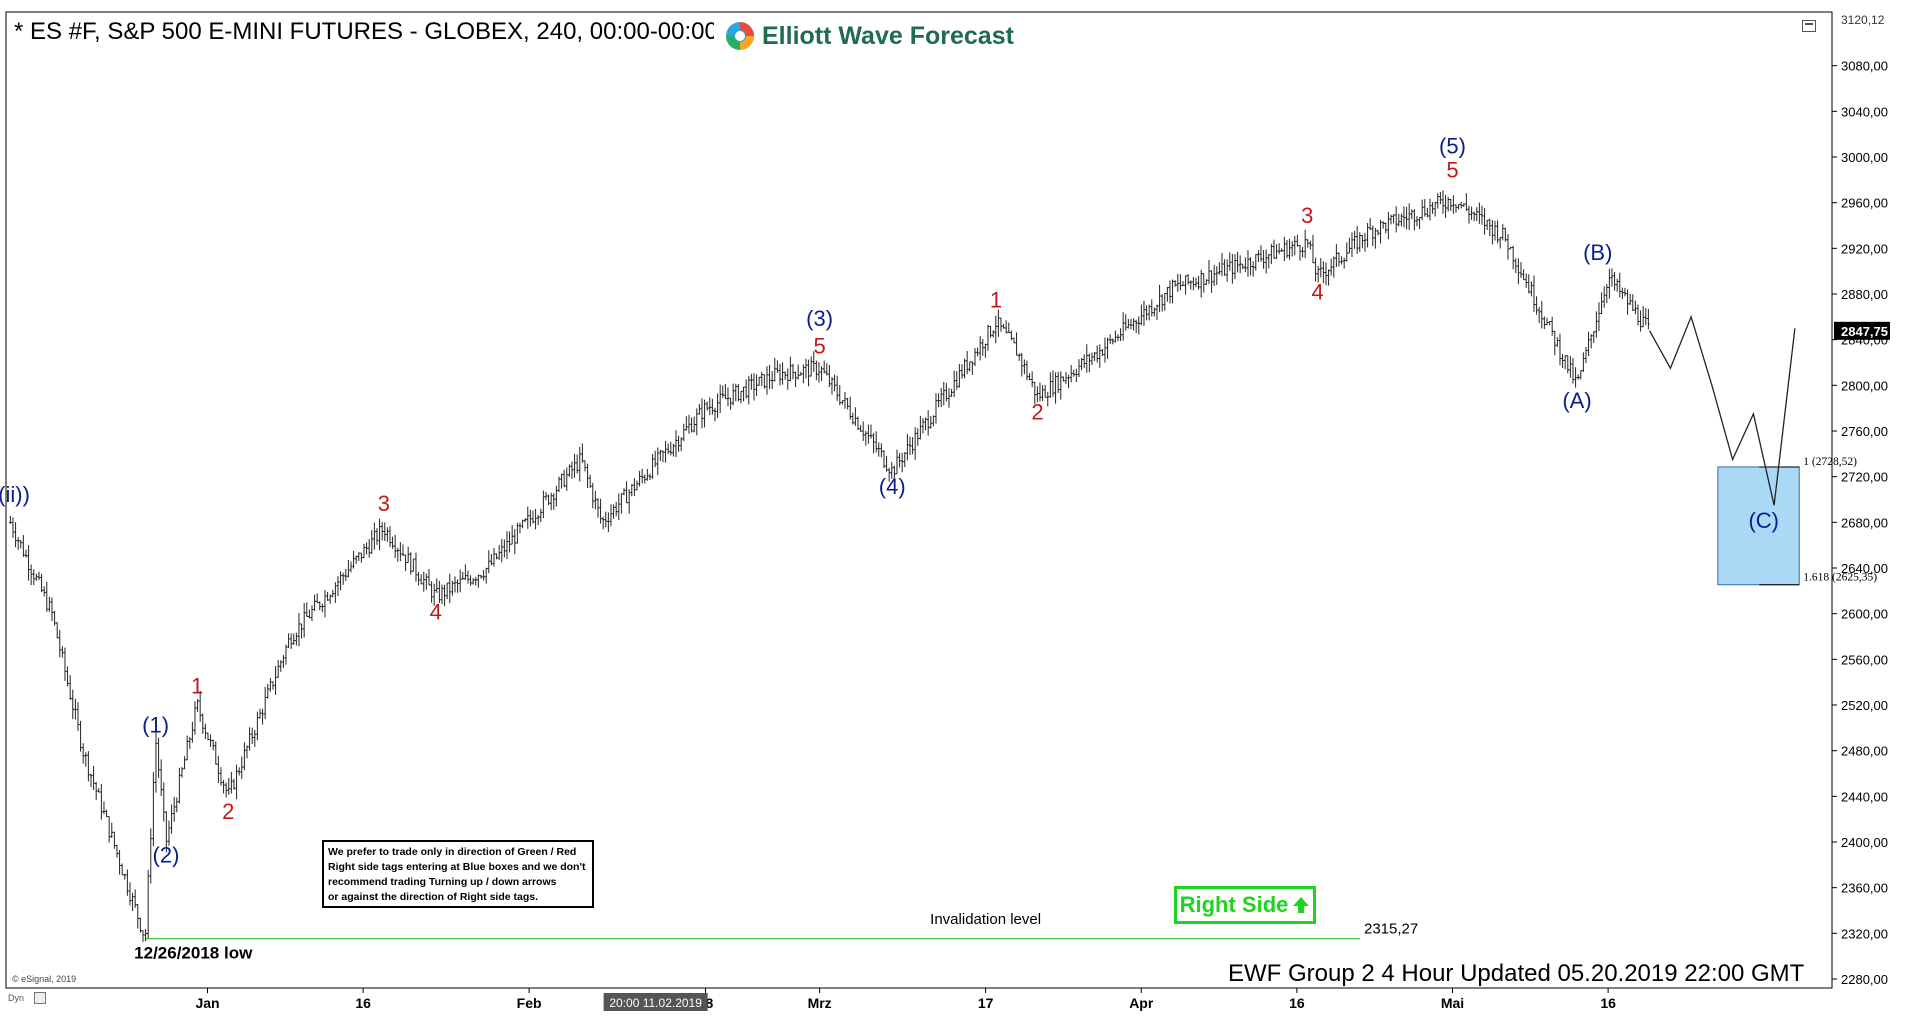 The image size is (1912, 1025). I want to click on y-tick-label: 2440,00, so click(1864, 796).